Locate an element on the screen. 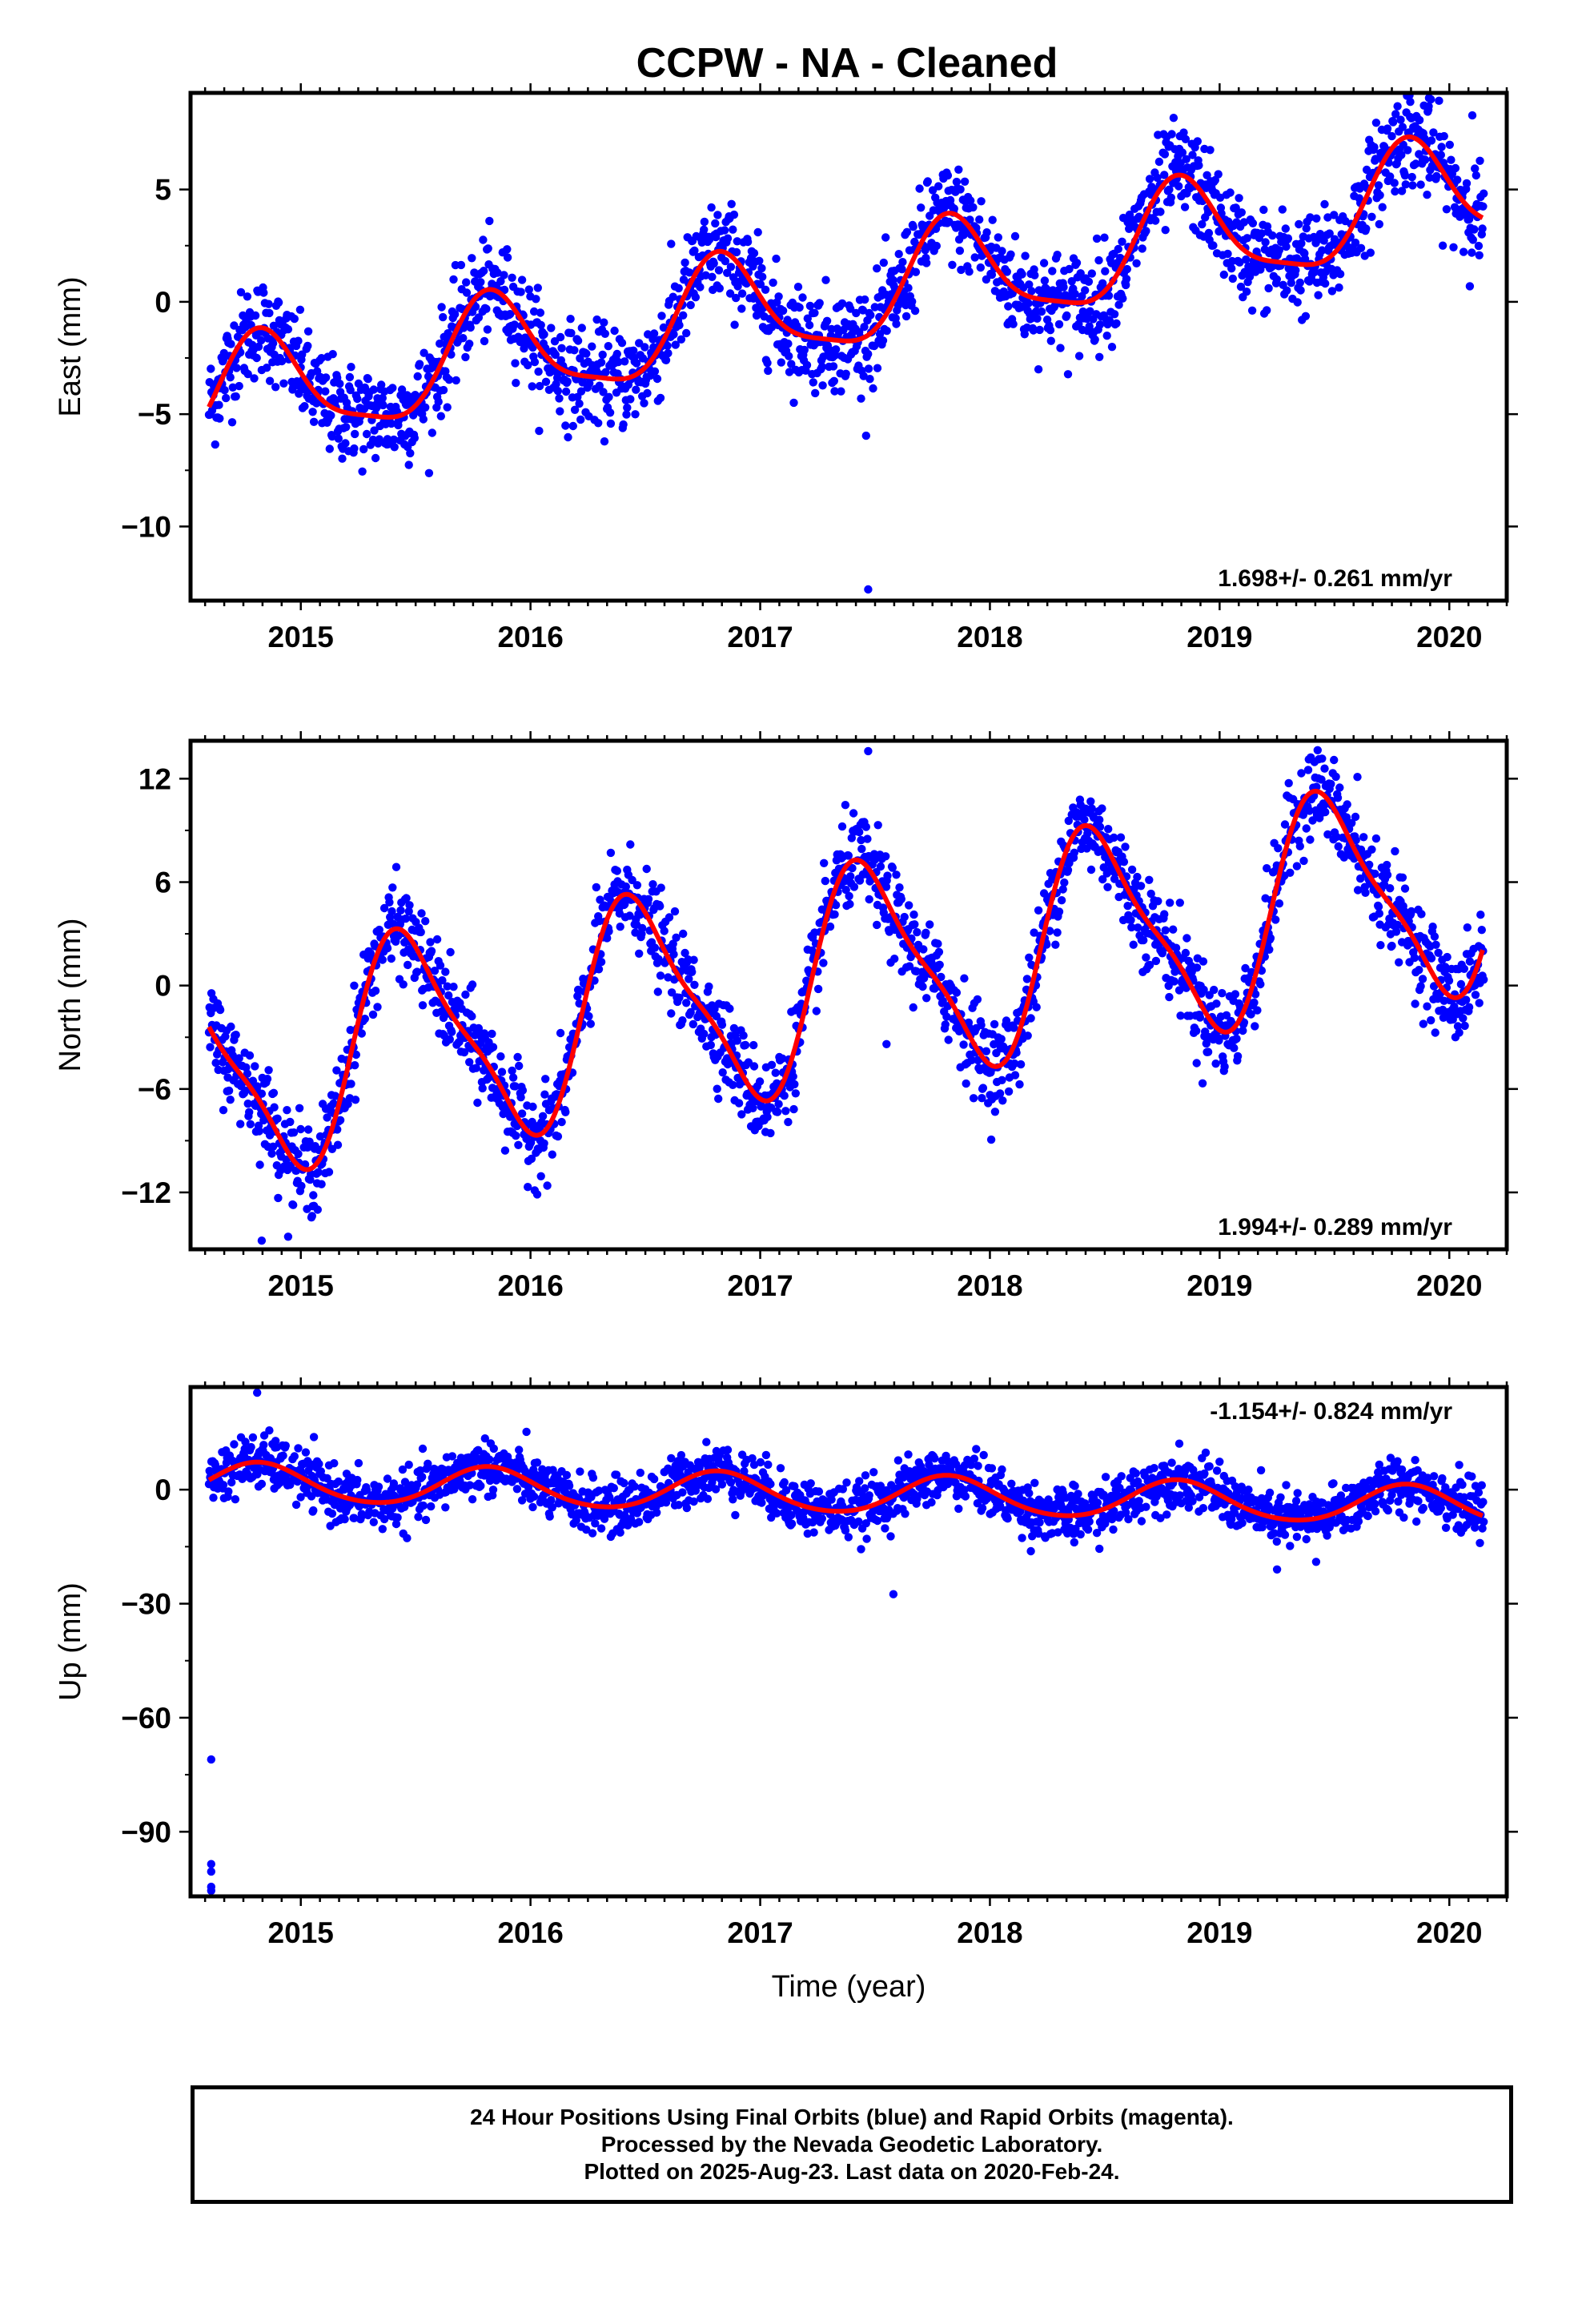 This screenshot has width=1582, height=2324. outlier-point is located at coordinates (869, 751).